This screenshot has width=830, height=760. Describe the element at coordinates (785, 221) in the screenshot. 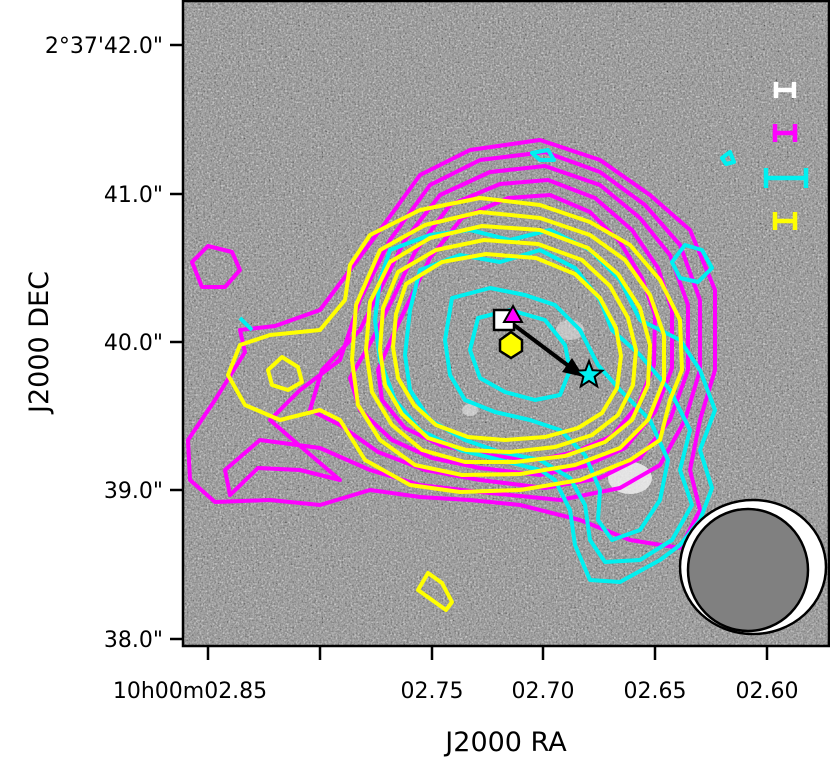

I see `error-bar-yellow` at that location.